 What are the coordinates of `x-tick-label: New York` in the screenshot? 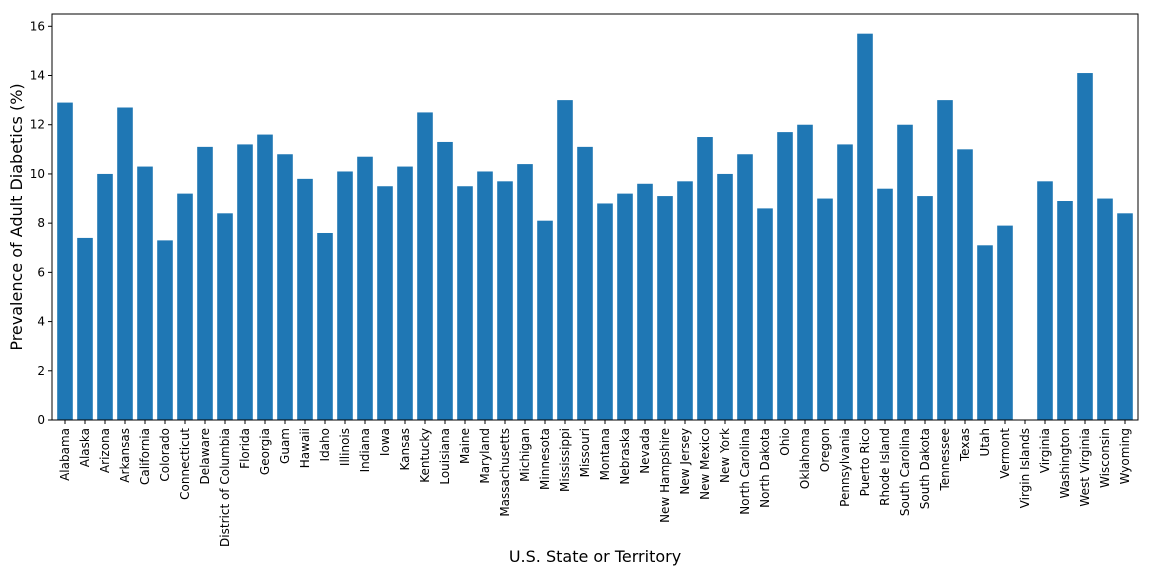 It's located at (725, 455).